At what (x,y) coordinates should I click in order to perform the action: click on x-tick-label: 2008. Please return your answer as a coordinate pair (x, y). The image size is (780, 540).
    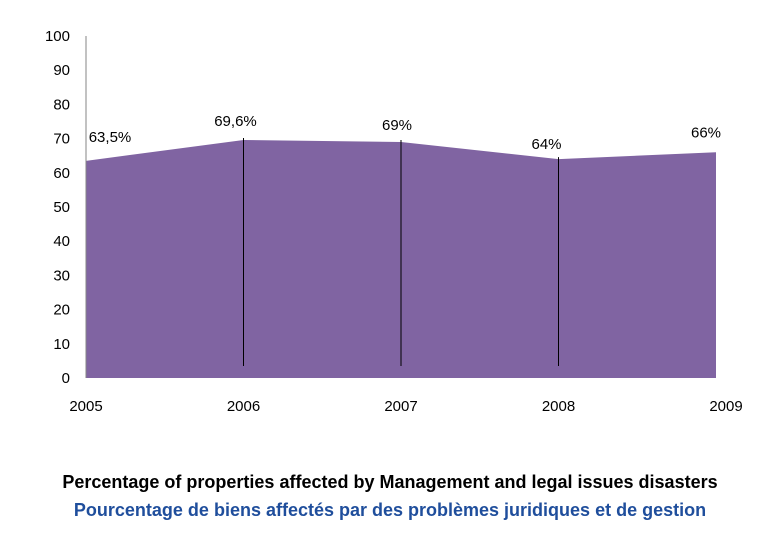
    Looking at the image, I should click on (558, 406).